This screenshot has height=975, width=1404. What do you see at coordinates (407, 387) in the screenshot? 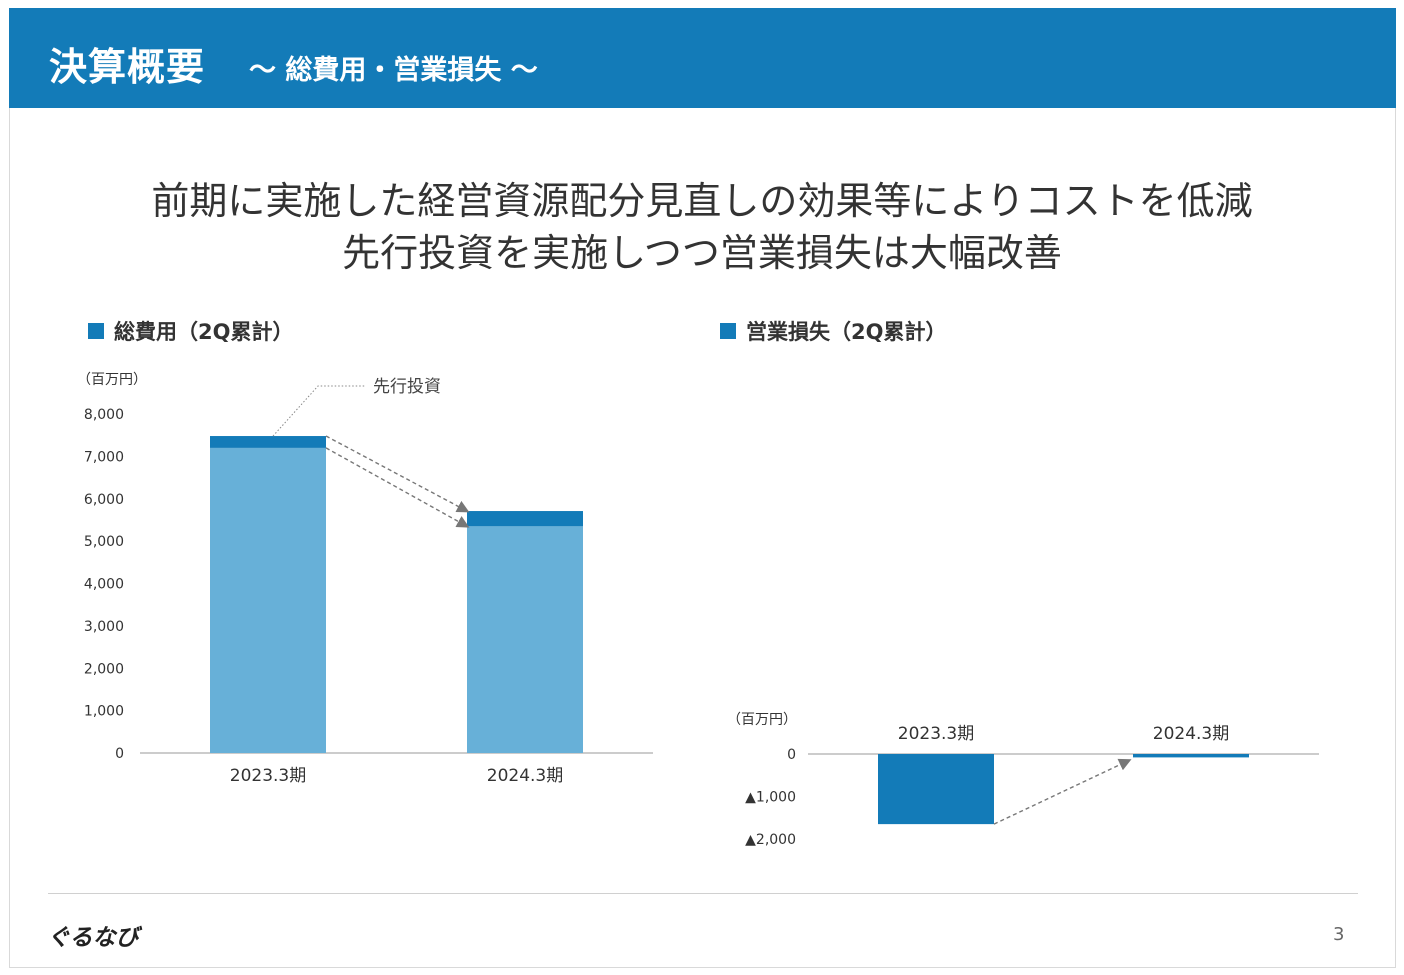
I see `annotation-label: 先行投資` at bounding box center [407, 387].